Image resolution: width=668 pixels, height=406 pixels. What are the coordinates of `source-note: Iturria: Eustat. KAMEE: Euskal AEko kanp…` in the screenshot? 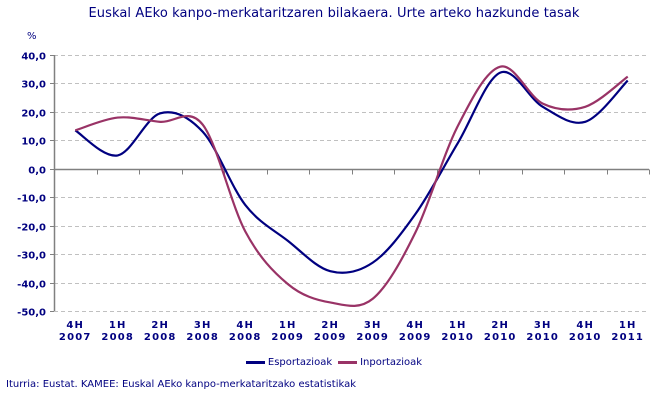 It's located at (181, 384).